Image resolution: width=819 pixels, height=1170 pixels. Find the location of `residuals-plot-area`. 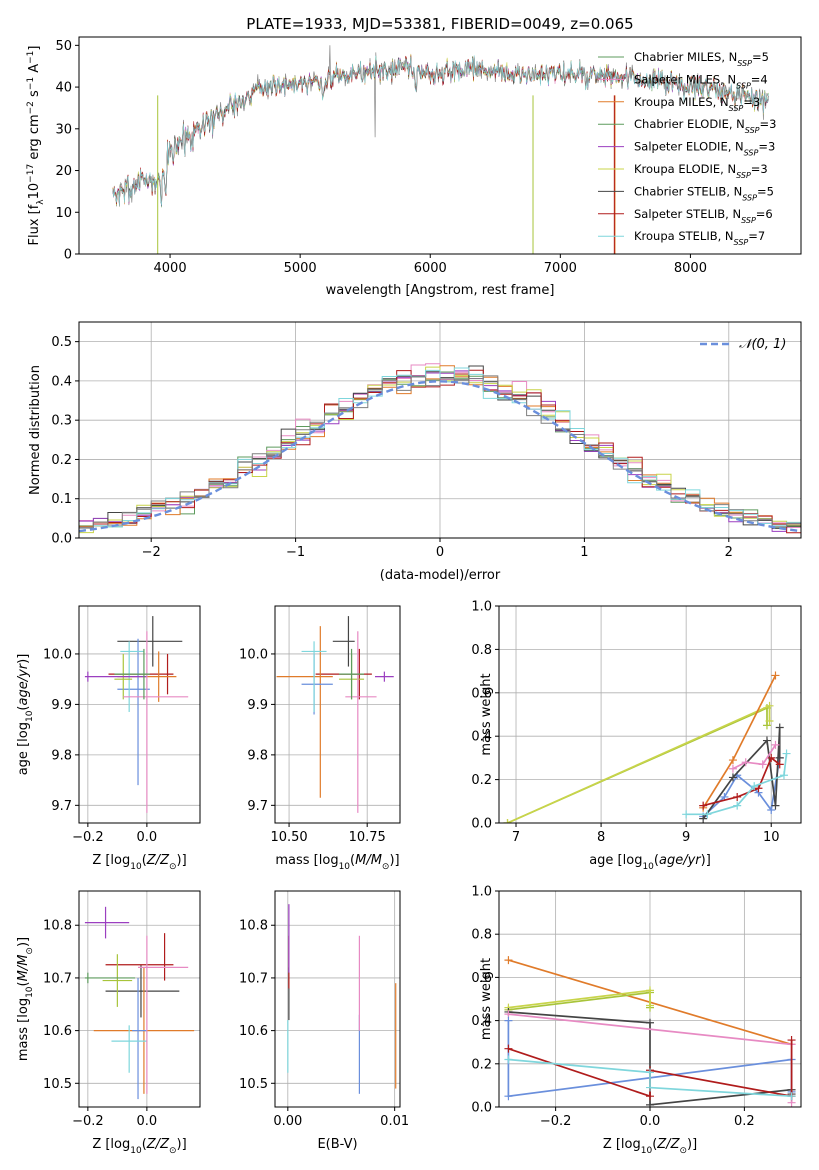

residuals-plot-area is located at coordinates (440, 448).